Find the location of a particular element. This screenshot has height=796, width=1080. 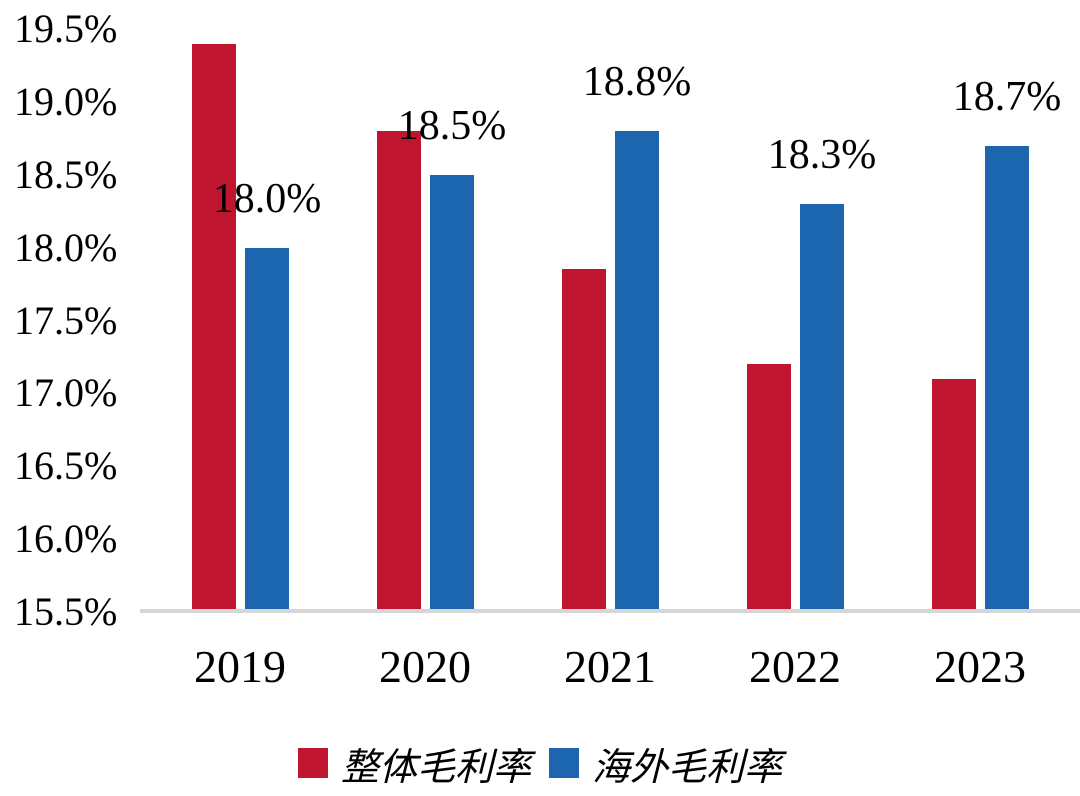

legend-item-overall: 整体毛利率 is located at coordinates (414, 763).